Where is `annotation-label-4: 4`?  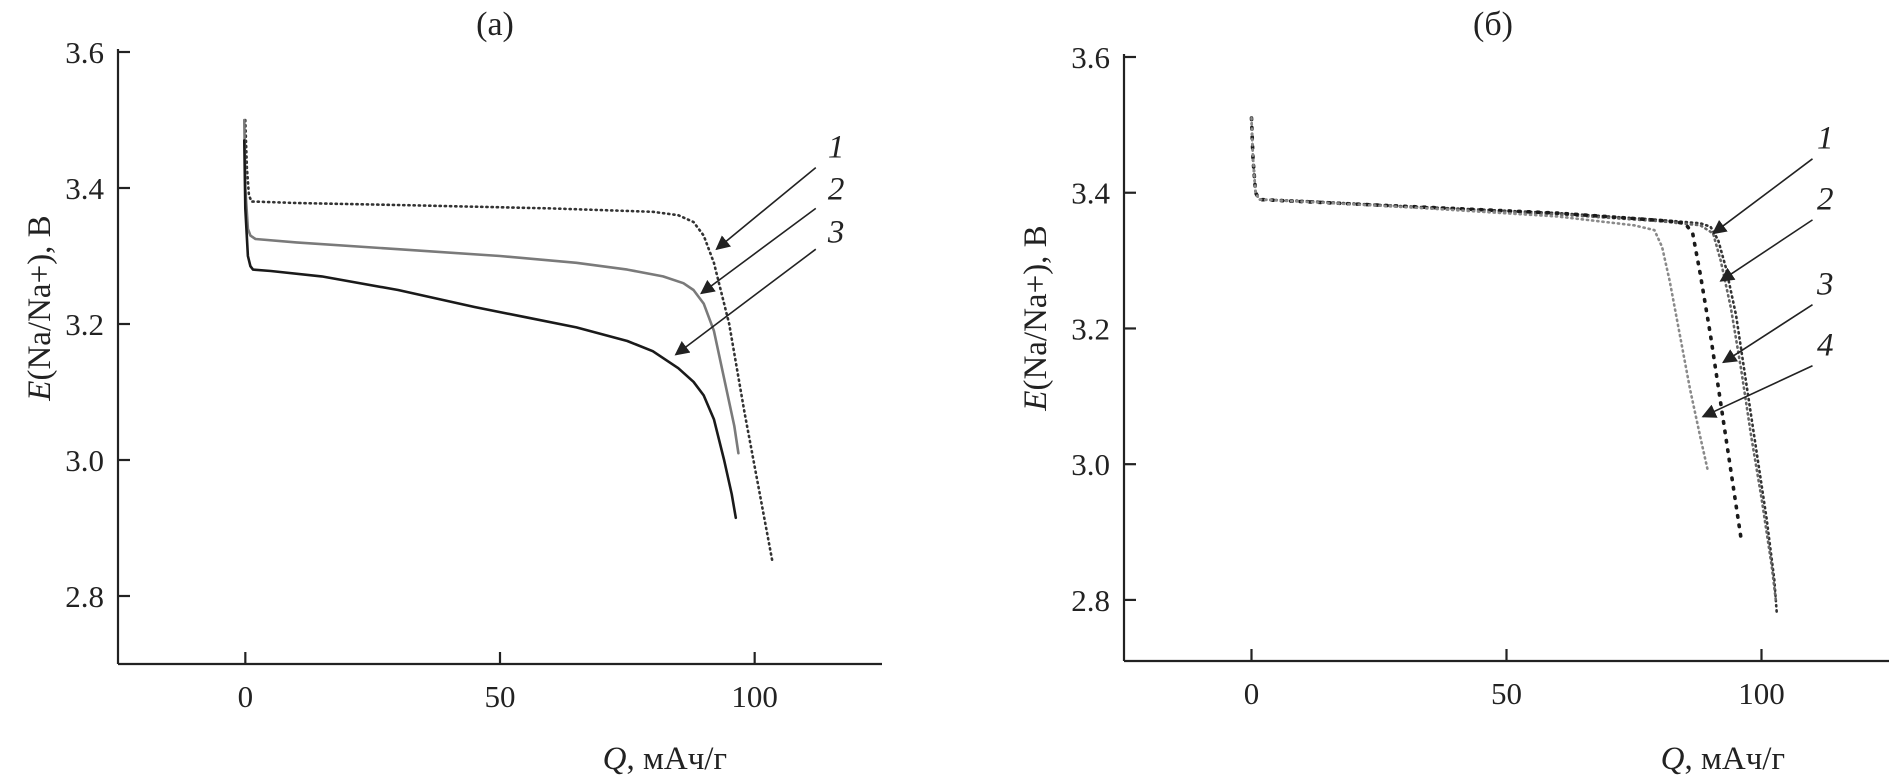 annotation-label-4: 4 is located at coordinates (1825, 346).